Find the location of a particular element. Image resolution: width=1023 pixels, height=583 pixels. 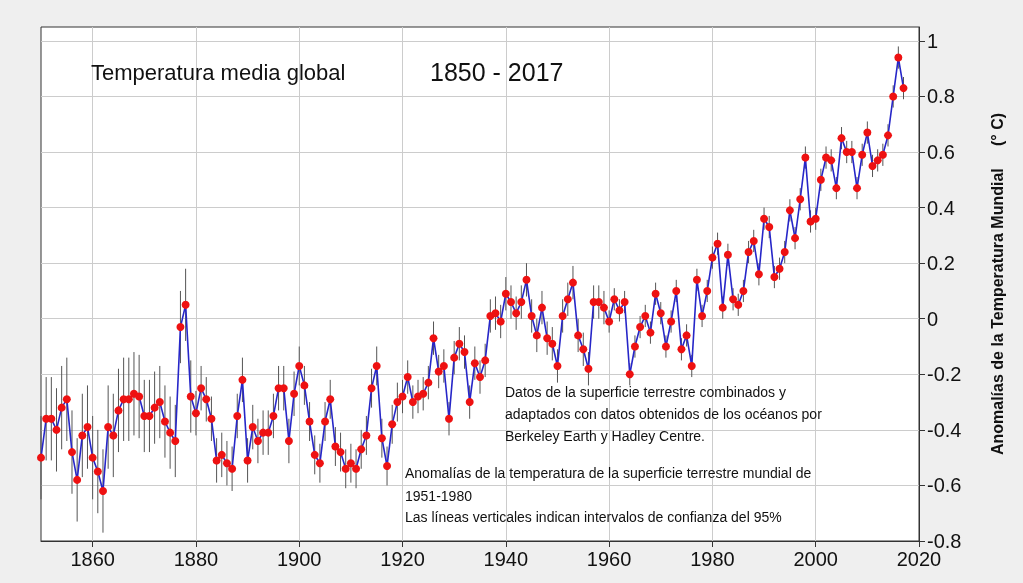

y-tick-label: 0.8 is located at coordinates (941, 96).